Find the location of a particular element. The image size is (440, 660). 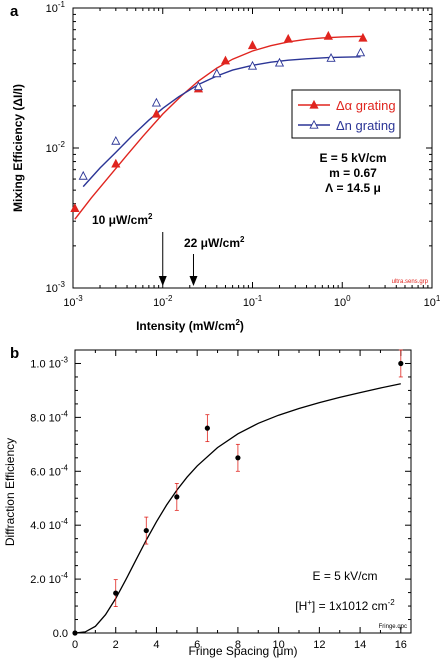

panel-b-y-tick-label: 1.0 10-3 is located at coordinates (49, 362).